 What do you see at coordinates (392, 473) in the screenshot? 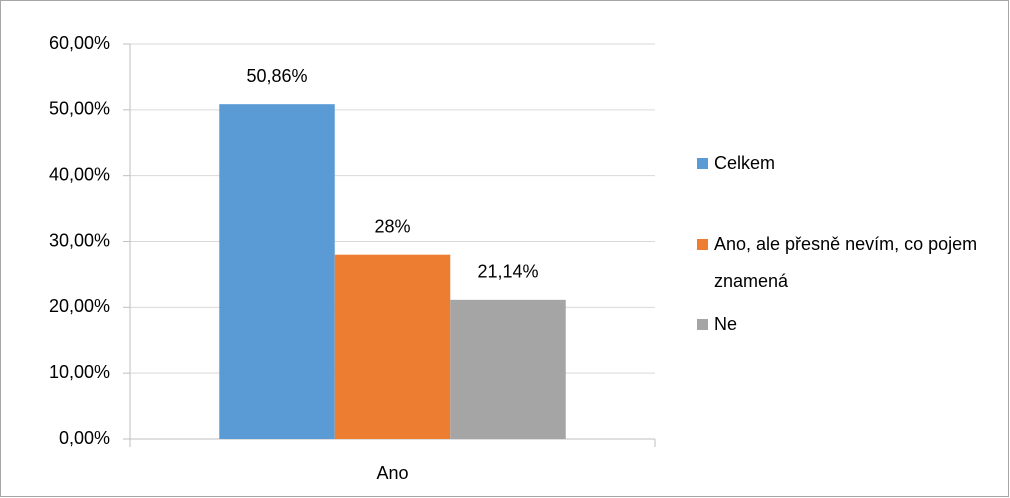
I see `x-tick-label: Ano` at bounding box center [392, 473].